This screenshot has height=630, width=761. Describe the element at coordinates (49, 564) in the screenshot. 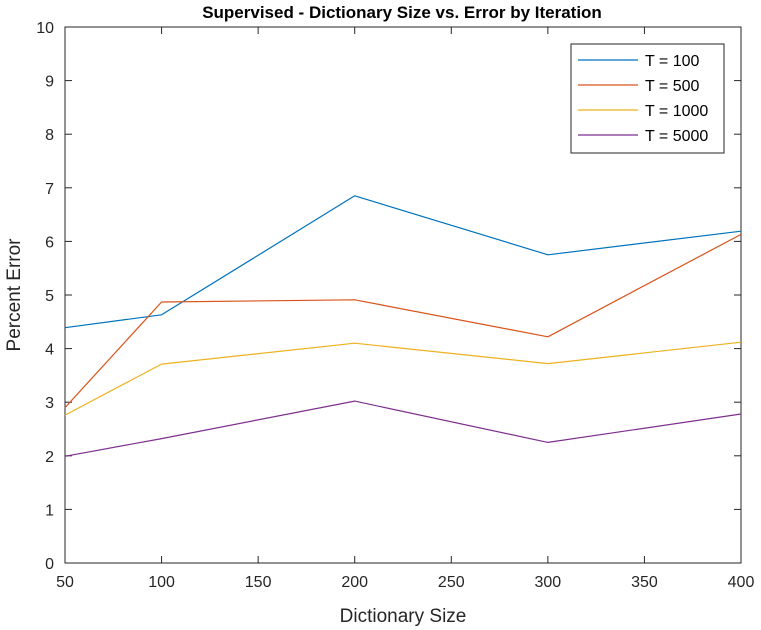

I see `y-tick-label: 0` at that location.